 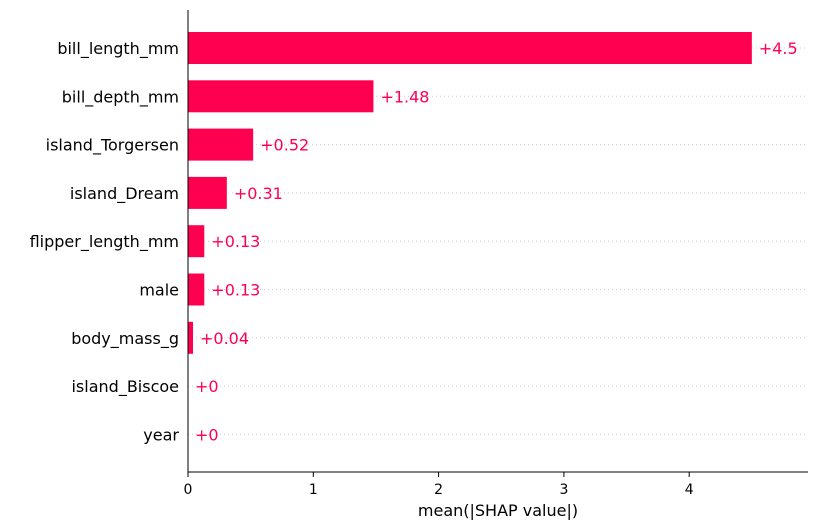 What do you see at coordinates (191, 337) in the screenshot?
I see `bar-body_mass_g` at bounding box center [191, 337].